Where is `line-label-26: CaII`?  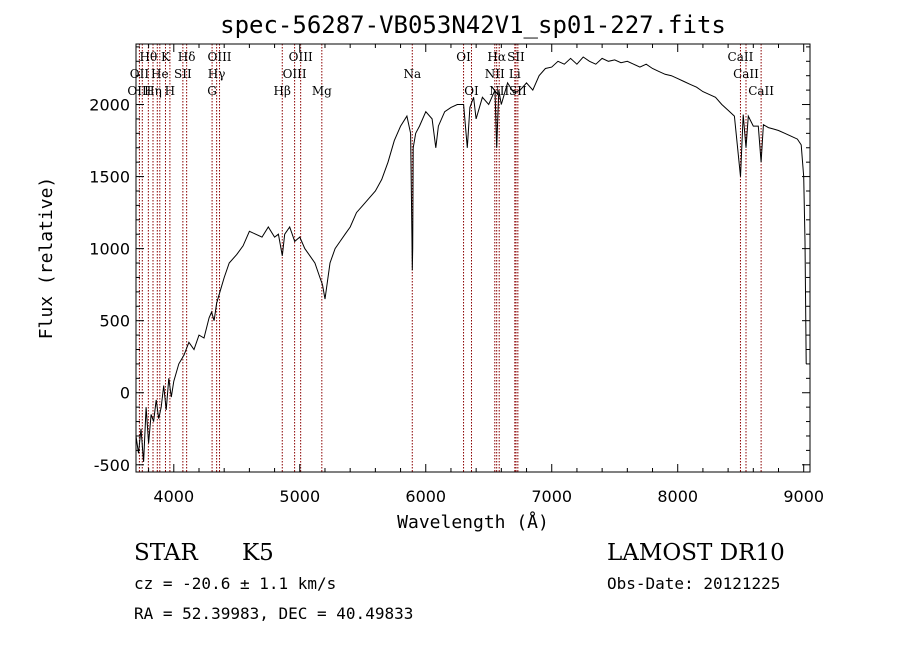 line-label-26: CaII is located at coordinates (746, 74).